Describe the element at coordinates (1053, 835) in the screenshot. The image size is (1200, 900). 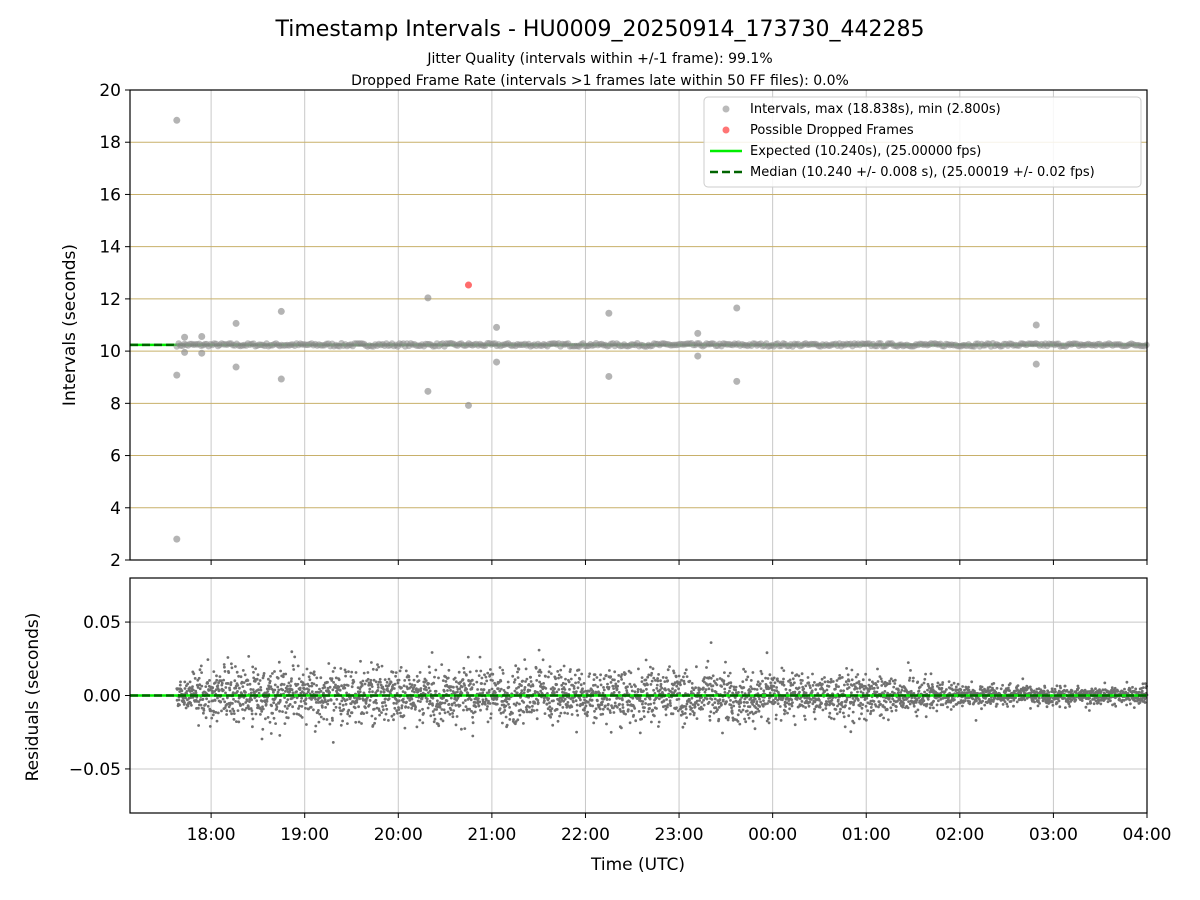
I see `x-tick-label: 03:00` at that location.